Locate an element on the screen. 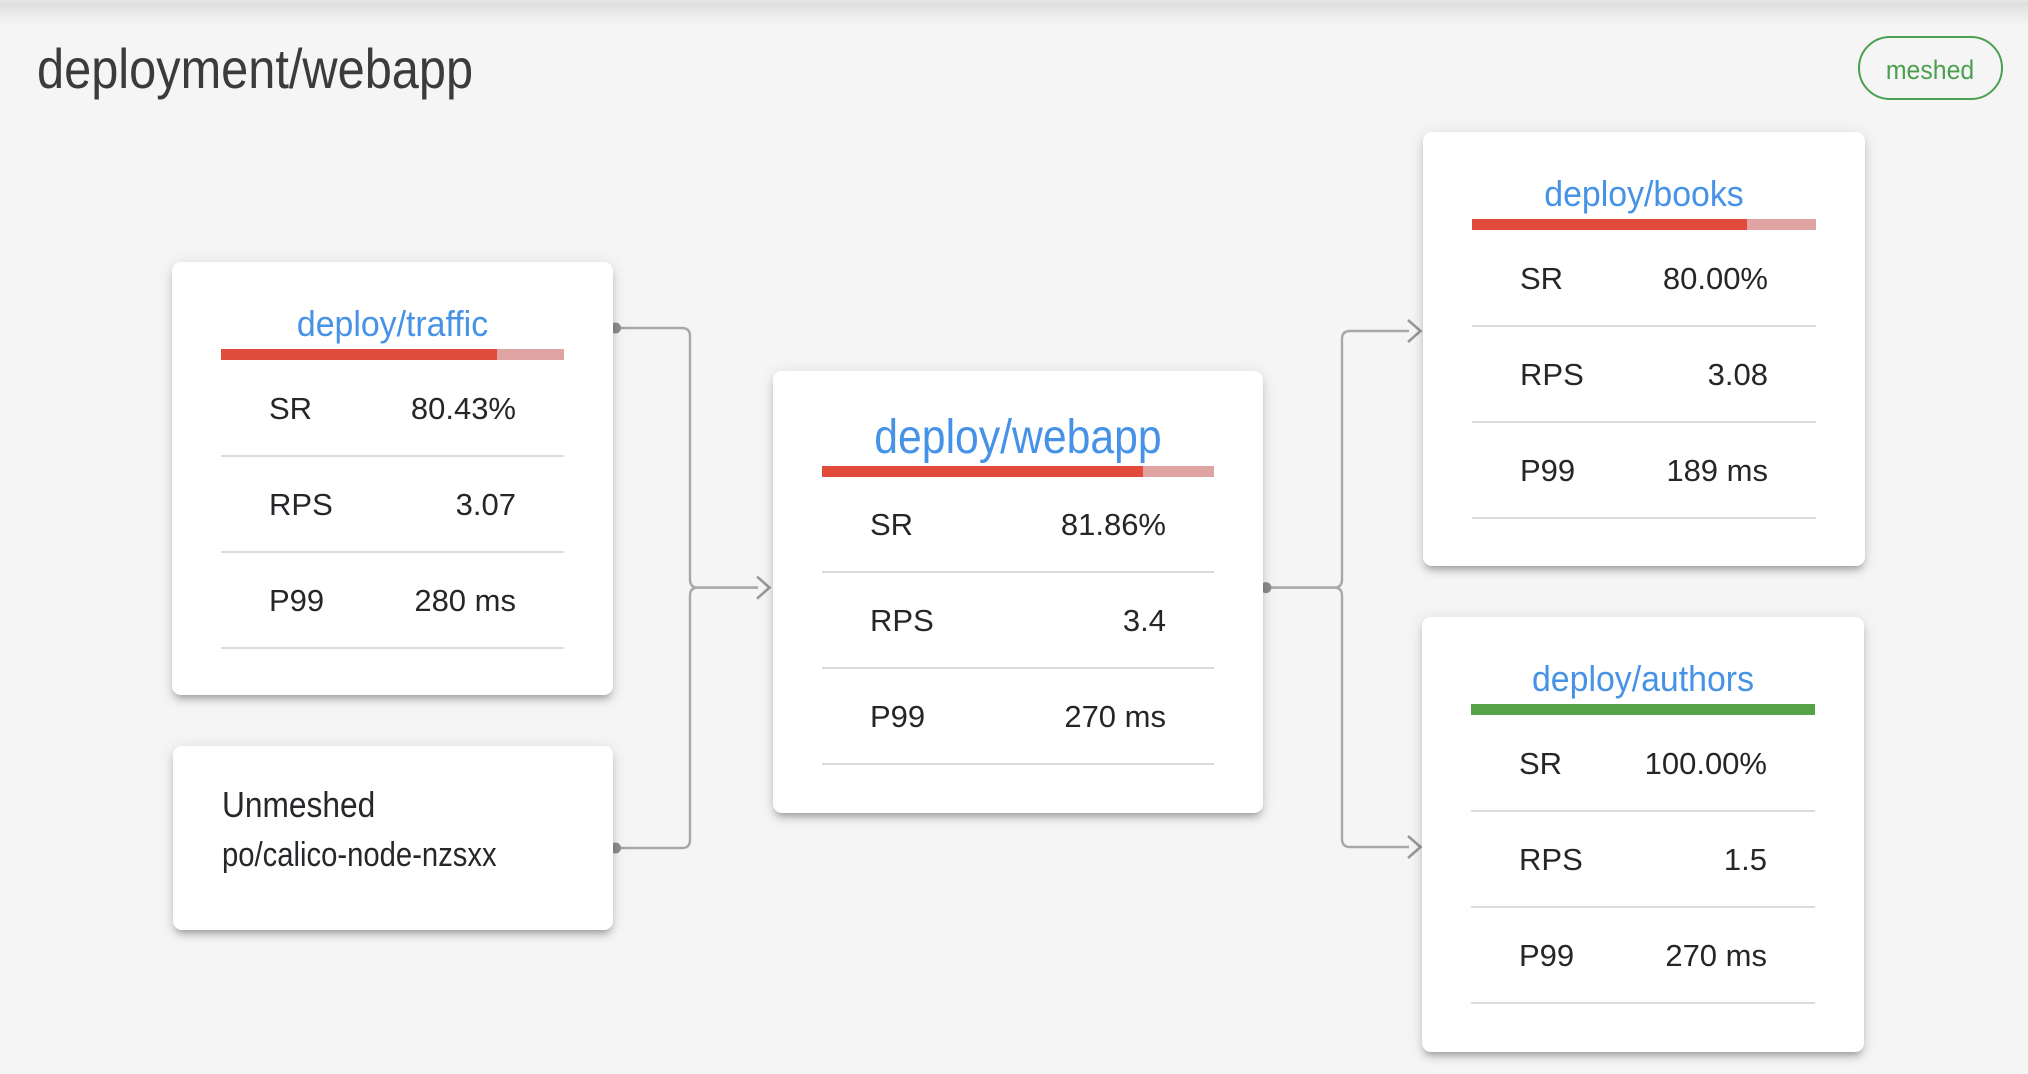 This screenshot has height=1074, width=2028. stats-table-webapp: SR 81.86% RPS 3.4 P99 270 ms is located at coordinates (1018, 621).